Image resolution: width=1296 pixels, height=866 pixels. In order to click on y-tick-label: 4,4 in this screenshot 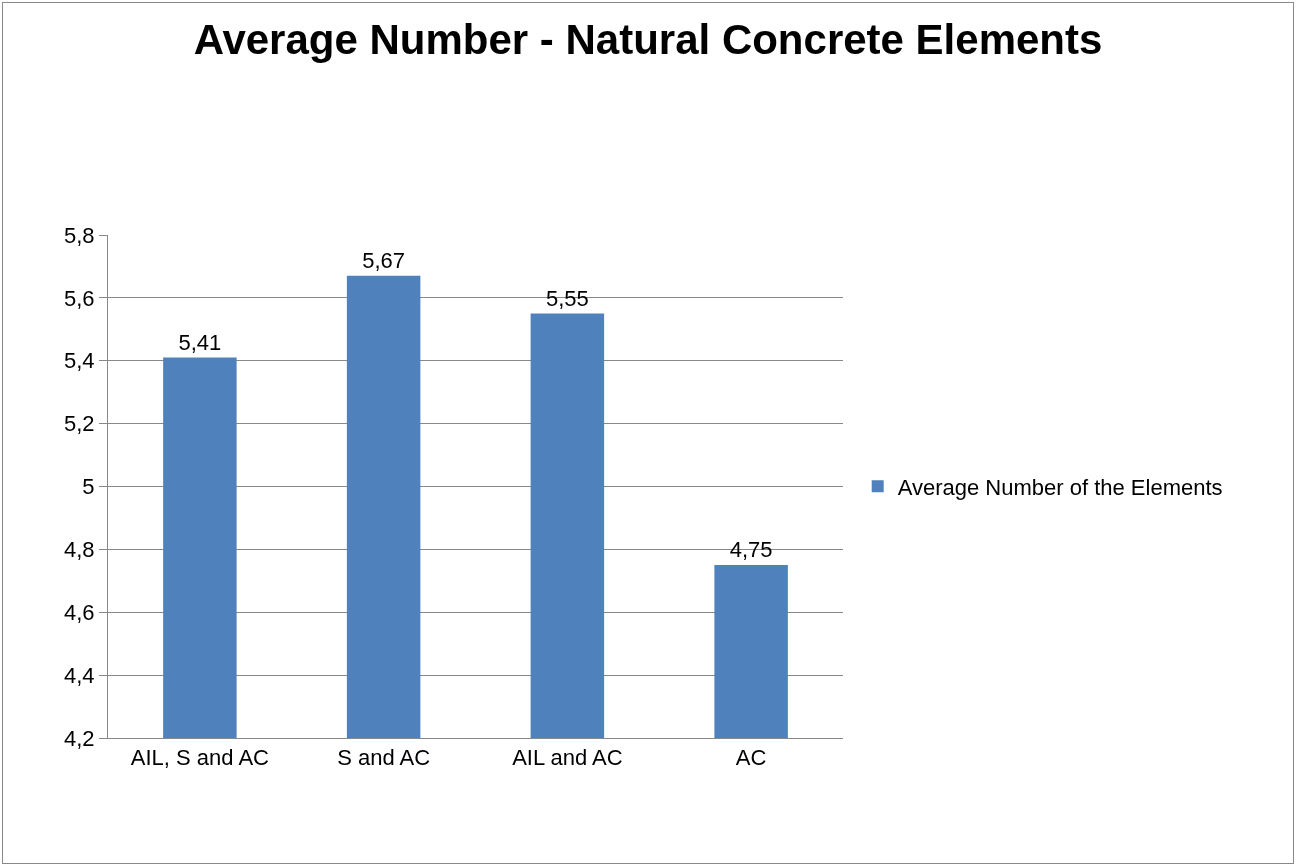, I will do `click(79, 675)`.